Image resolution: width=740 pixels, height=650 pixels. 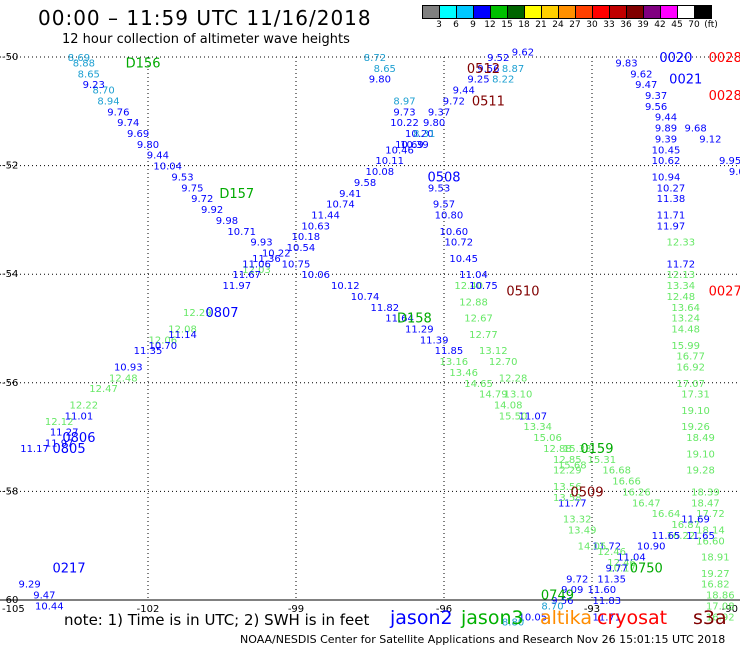 What do you see at coordinates (710, 139) in the screenshot?
I see `wave-height-value: 9.12` at bounding box center [710, 139].